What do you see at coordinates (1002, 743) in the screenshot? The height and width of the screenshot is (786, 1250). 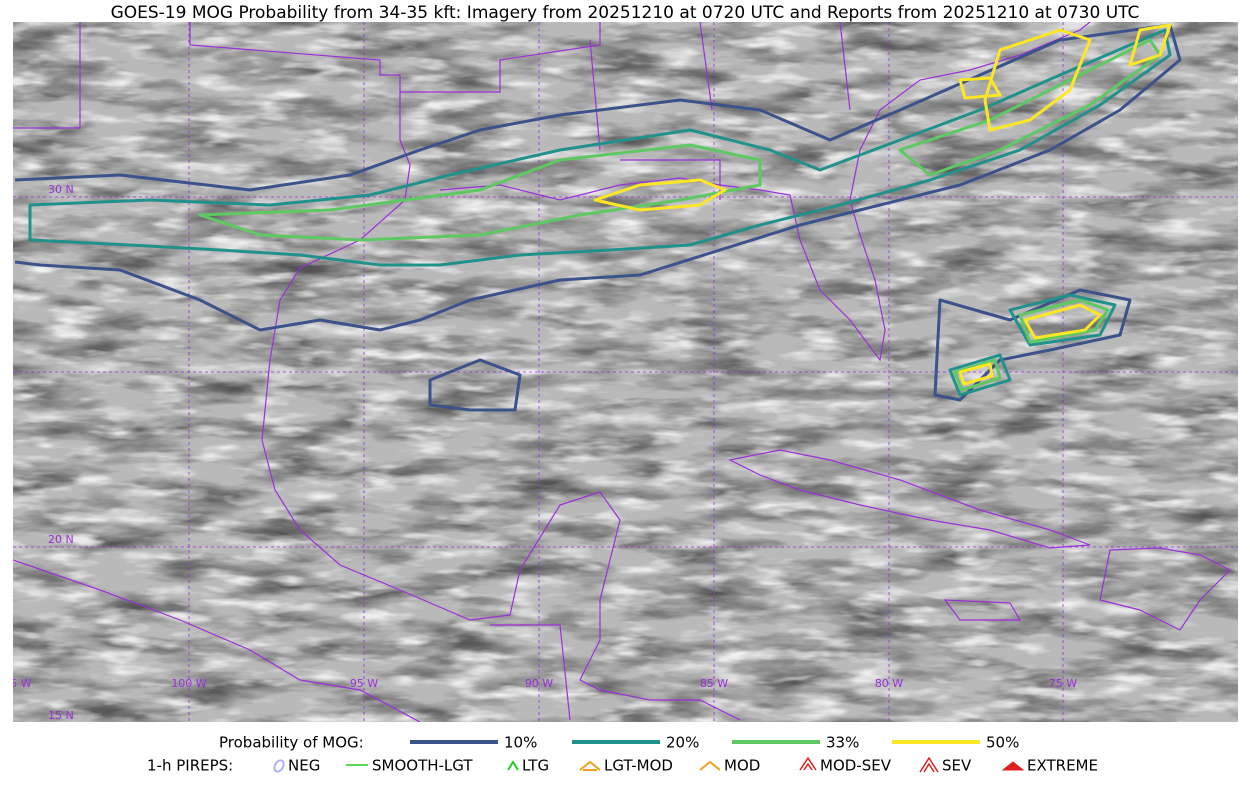 I see `legend-label: 50%` at bounding box center [1002, 743].